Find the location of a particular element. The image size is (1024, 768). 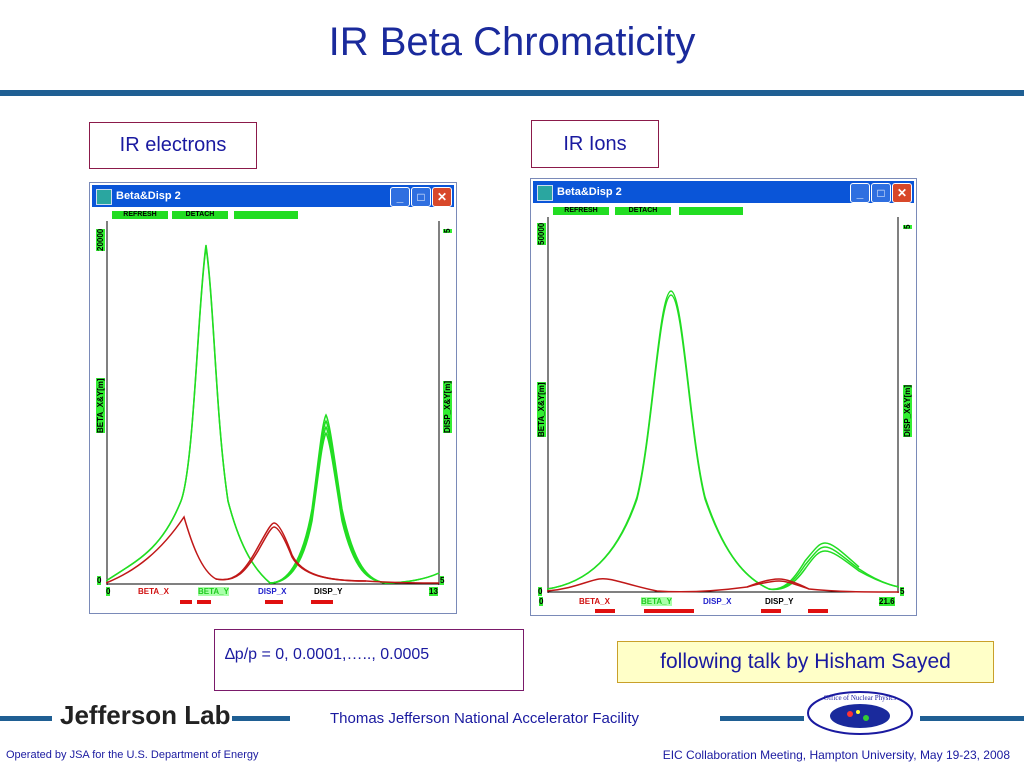

left-label-box: IR electrons is located at coordinates (173, 145).